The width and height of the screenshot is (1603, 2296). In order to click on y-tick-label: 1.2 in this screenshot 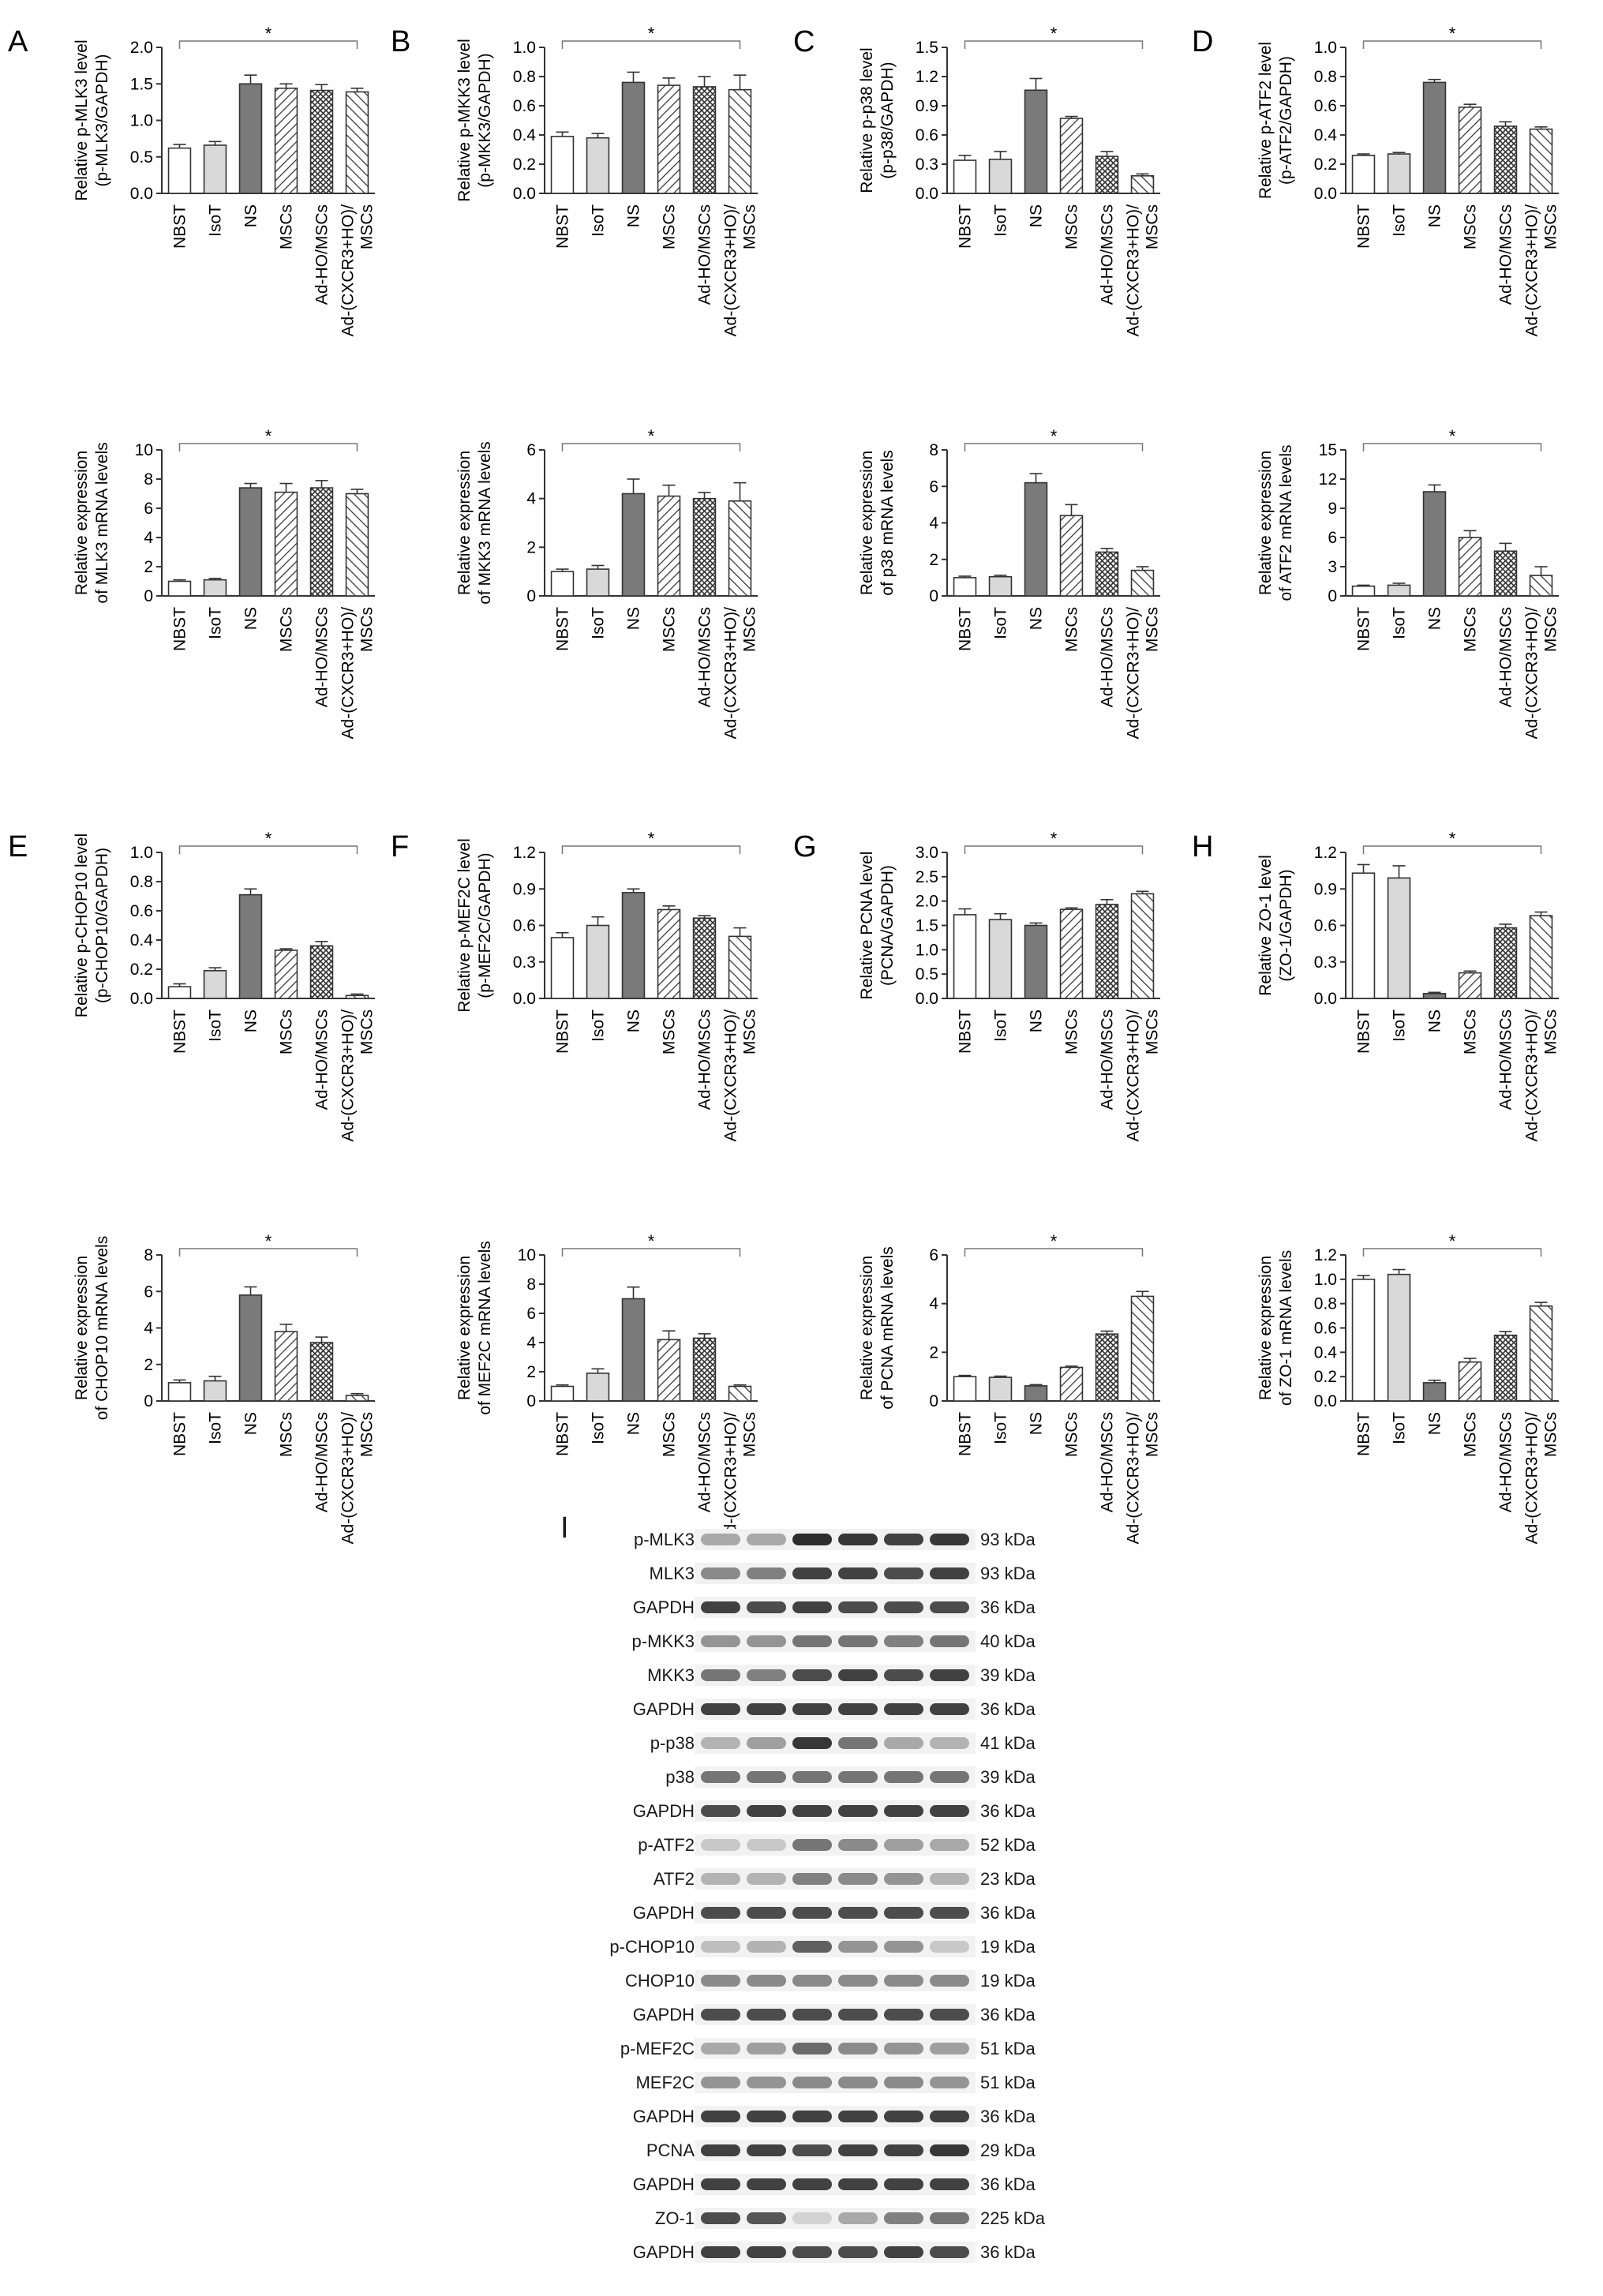, I will do `click(524, 853)`.